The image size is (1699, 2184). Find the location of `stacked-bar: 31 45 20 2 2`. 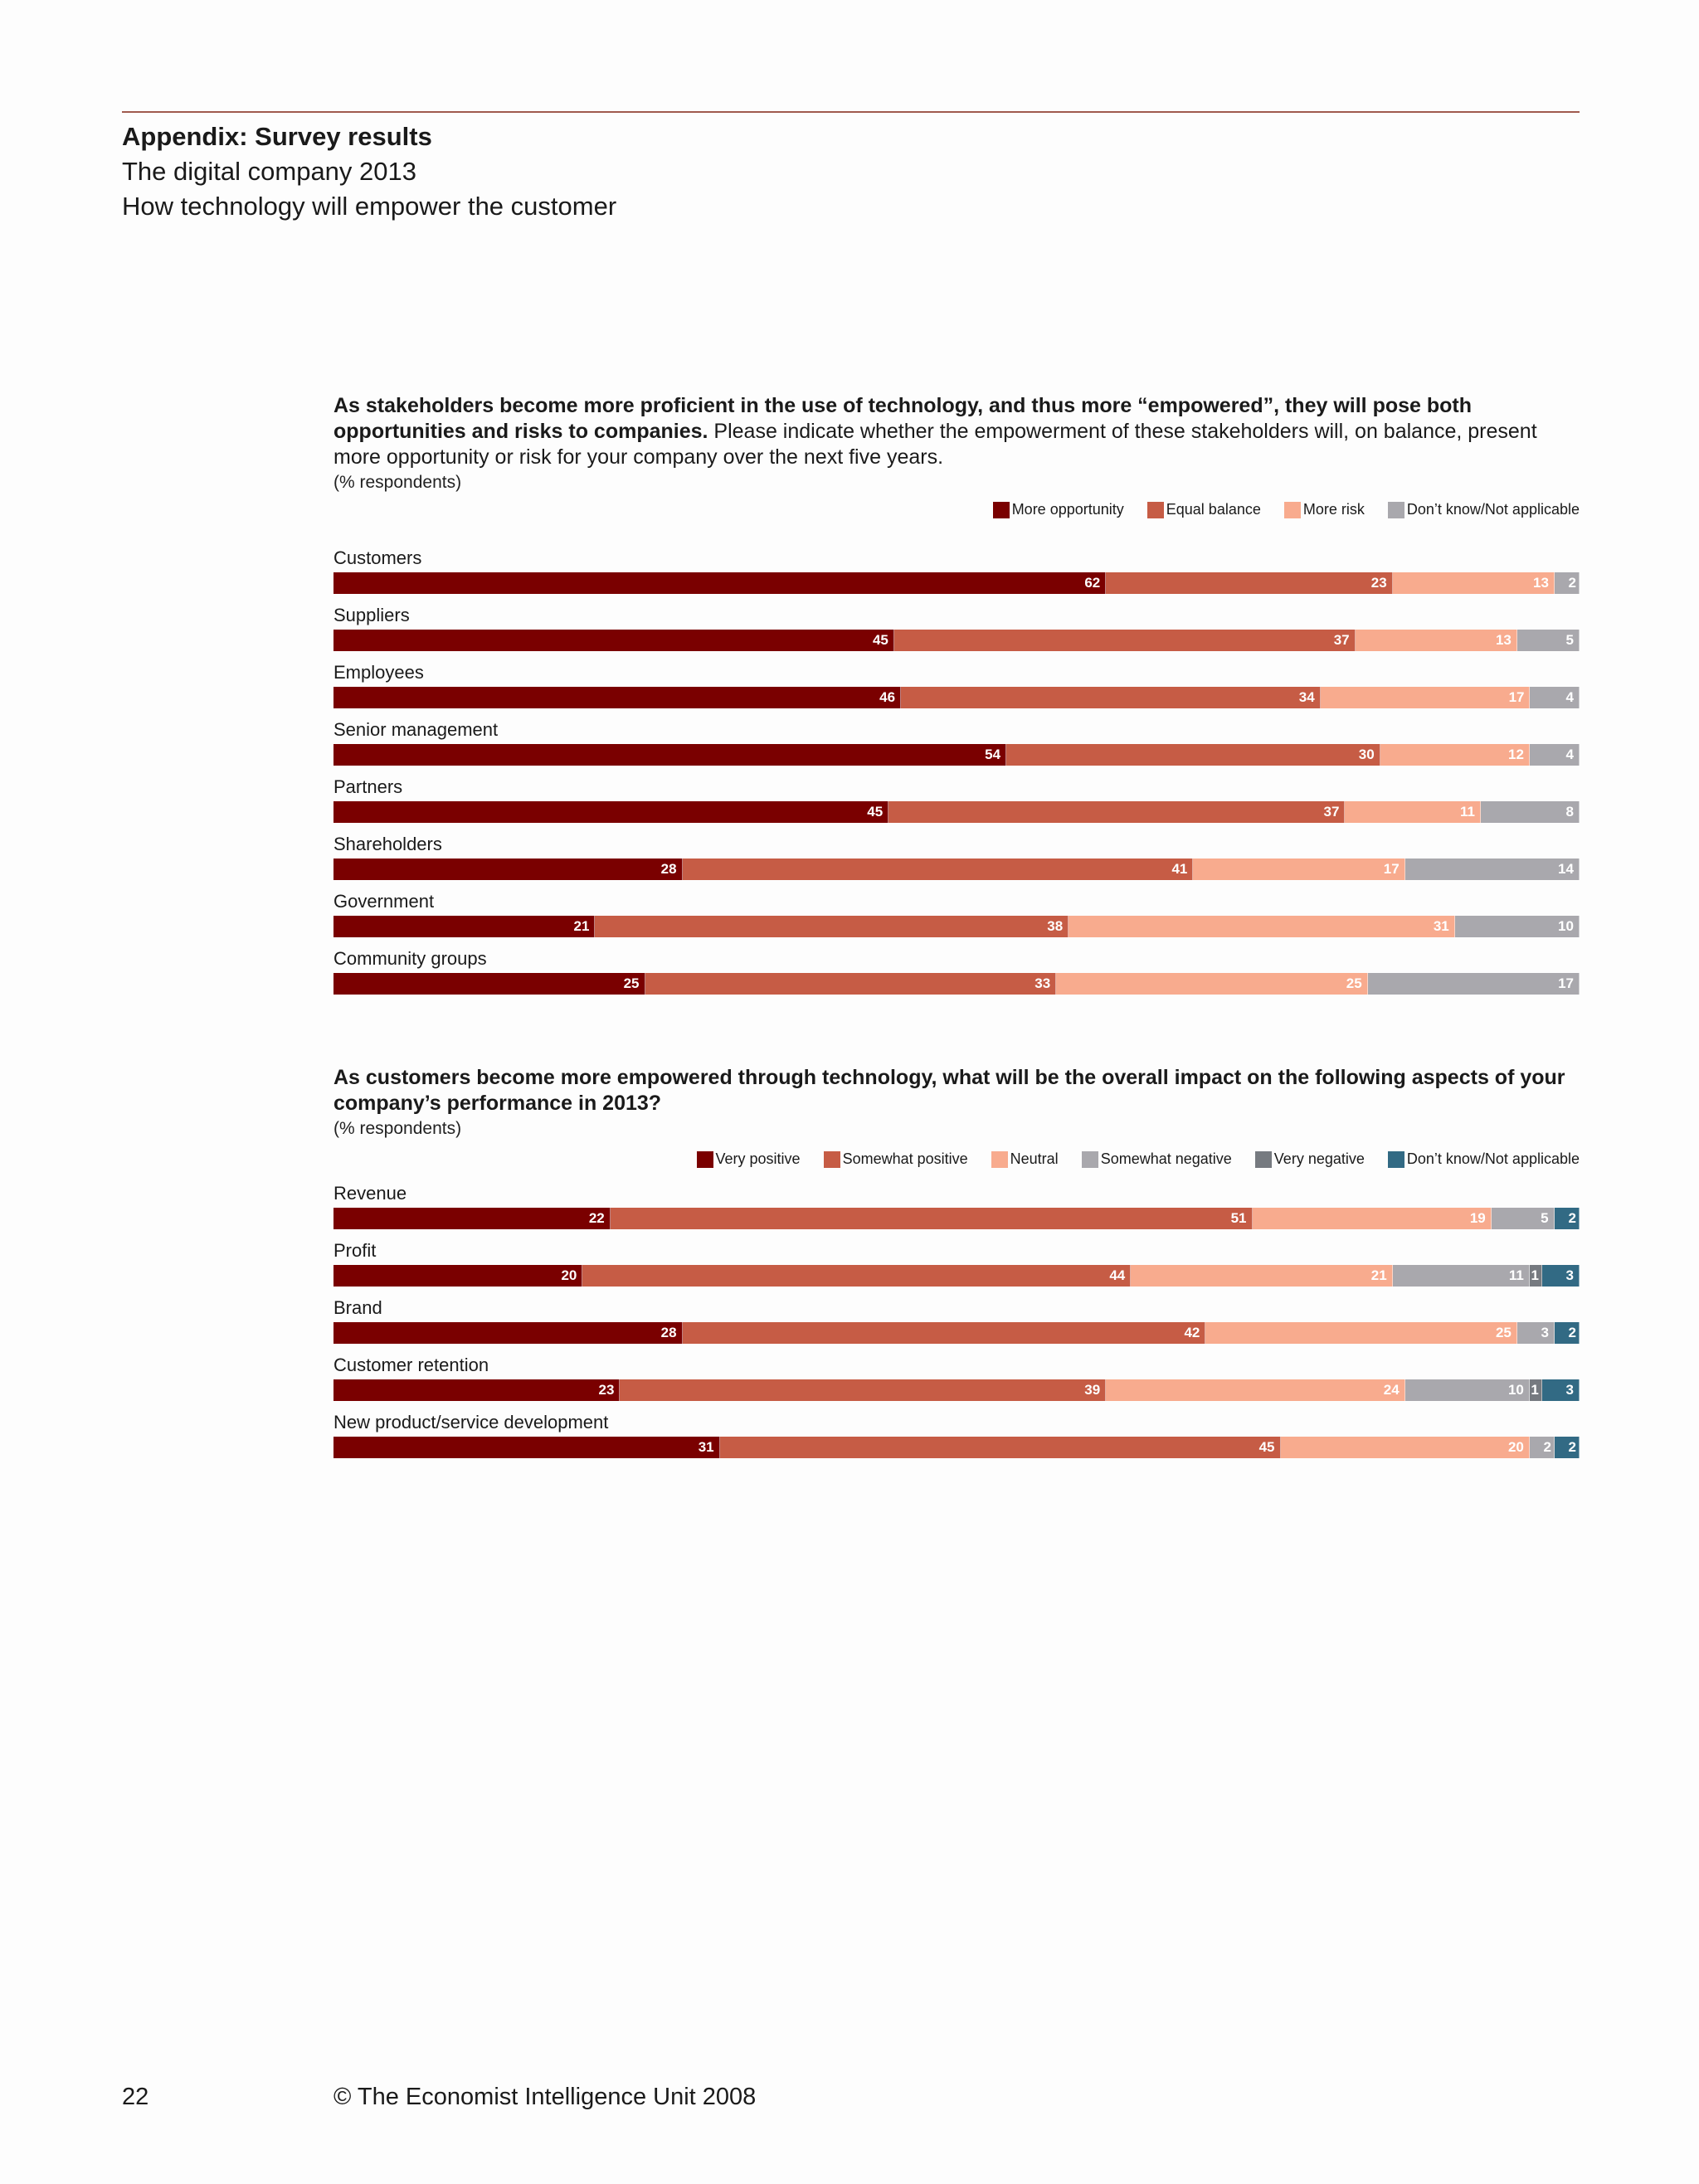

stacked-bar: 31 45 20 2 2 is located at coordinates (956, 1447).